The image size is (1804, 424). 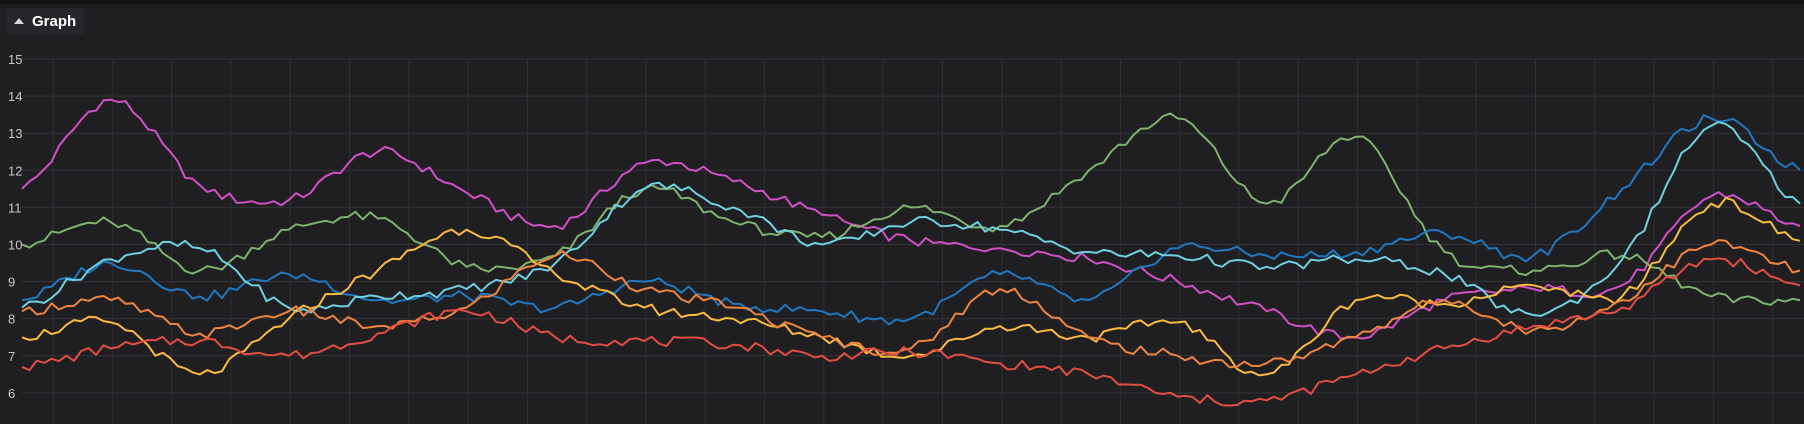 What do you see at coordinates (19, 21) in the screenshot?
I see `chevron-up-icon` at bounding box center [19, 21].